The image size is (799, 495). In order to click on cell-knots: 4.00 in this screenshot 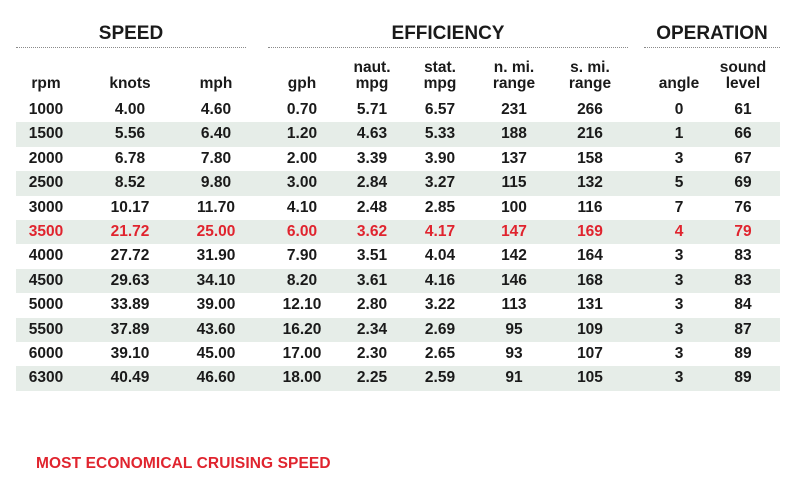, I will do `click(130, 109)`.